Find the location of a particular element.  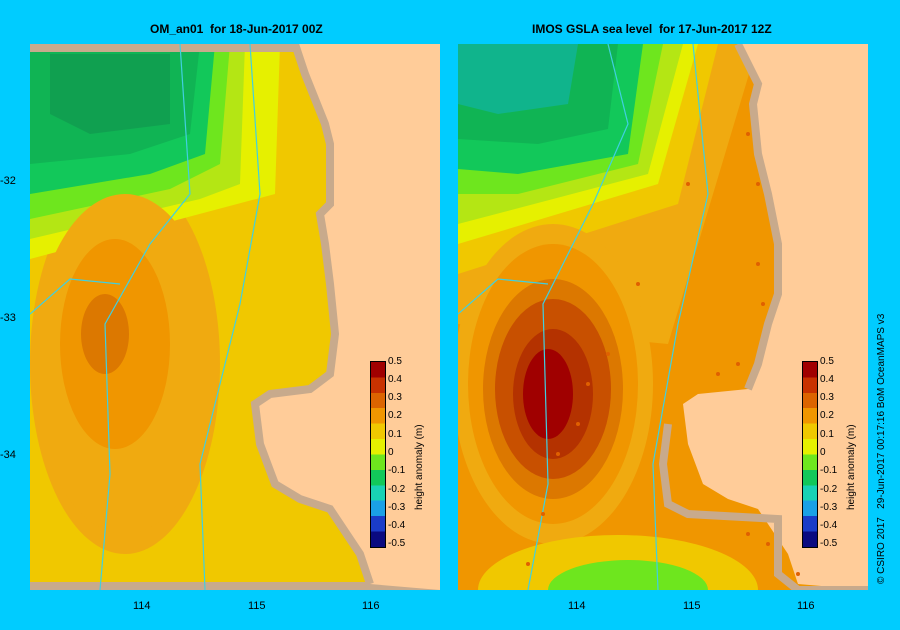

y-tick-label: -33 is located at coordinates (8, 318).